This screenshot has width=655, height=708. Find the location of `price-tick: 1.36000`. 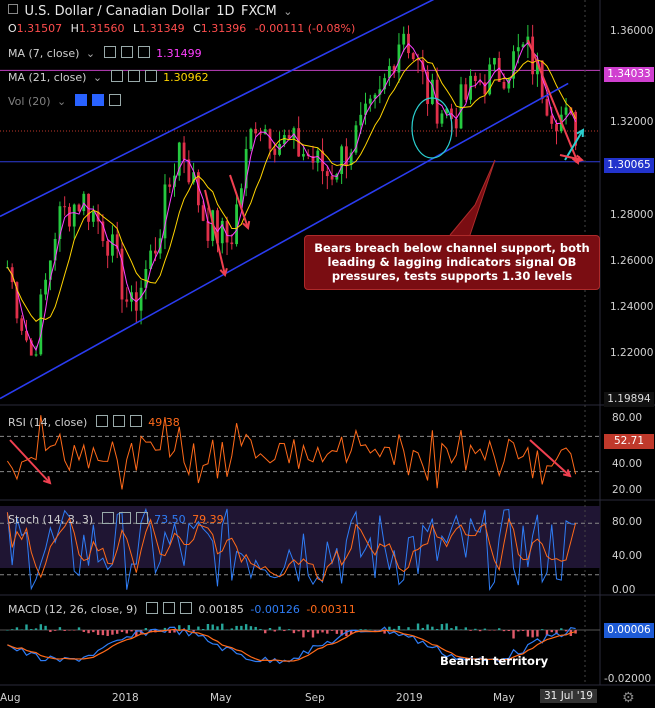

price-tick: 1.36000 is located at coordinates (632, 31).